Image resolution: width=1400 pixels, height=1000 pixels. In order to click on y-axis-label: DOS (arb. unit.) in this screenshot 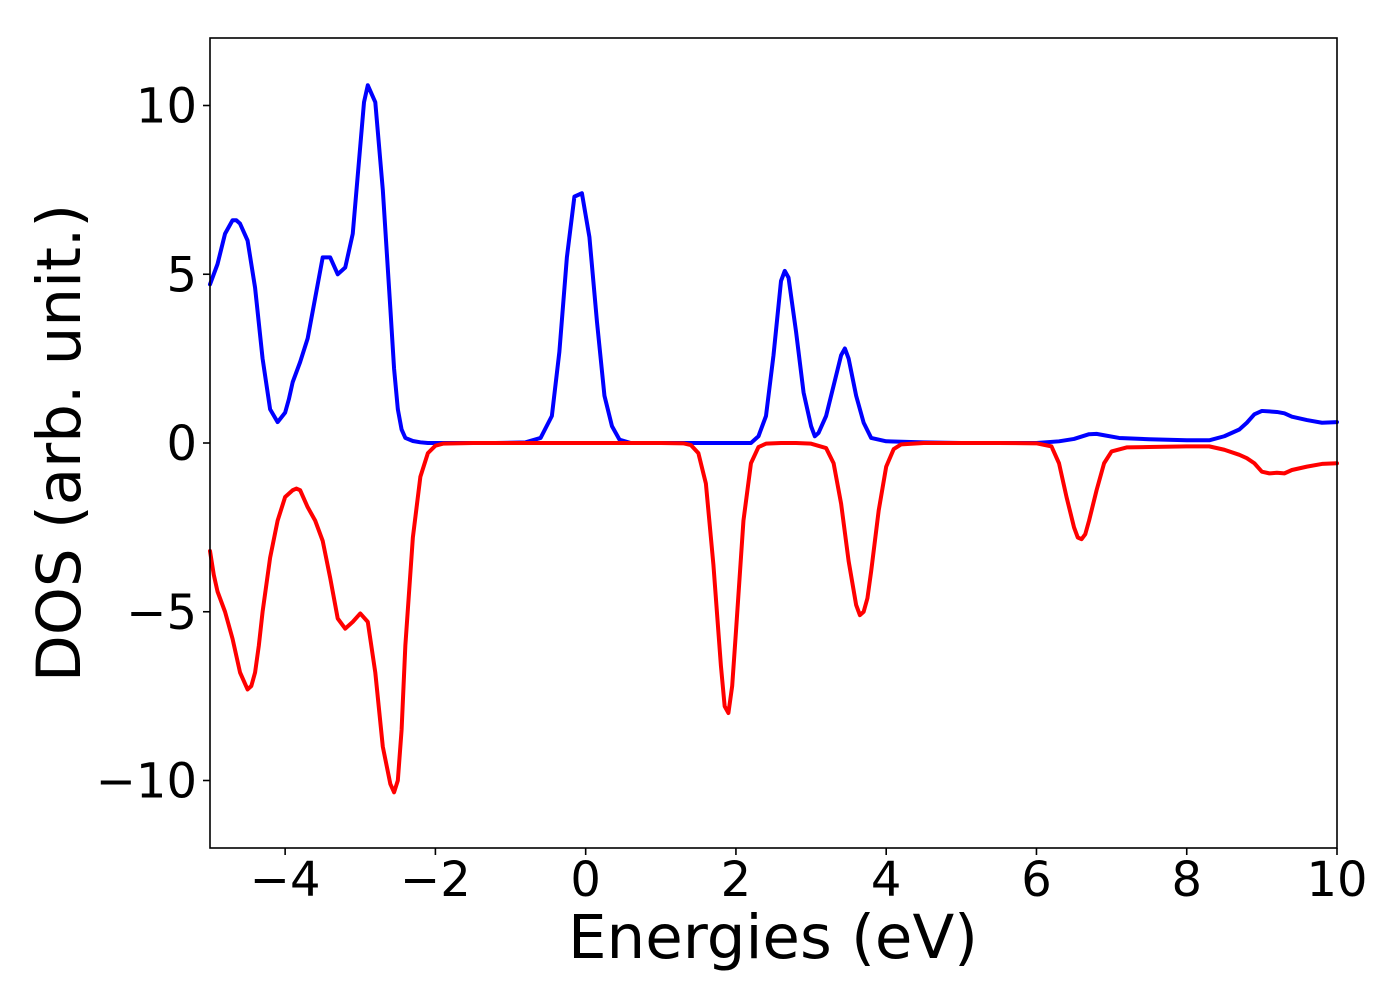, I will do `click(59, 443)`.